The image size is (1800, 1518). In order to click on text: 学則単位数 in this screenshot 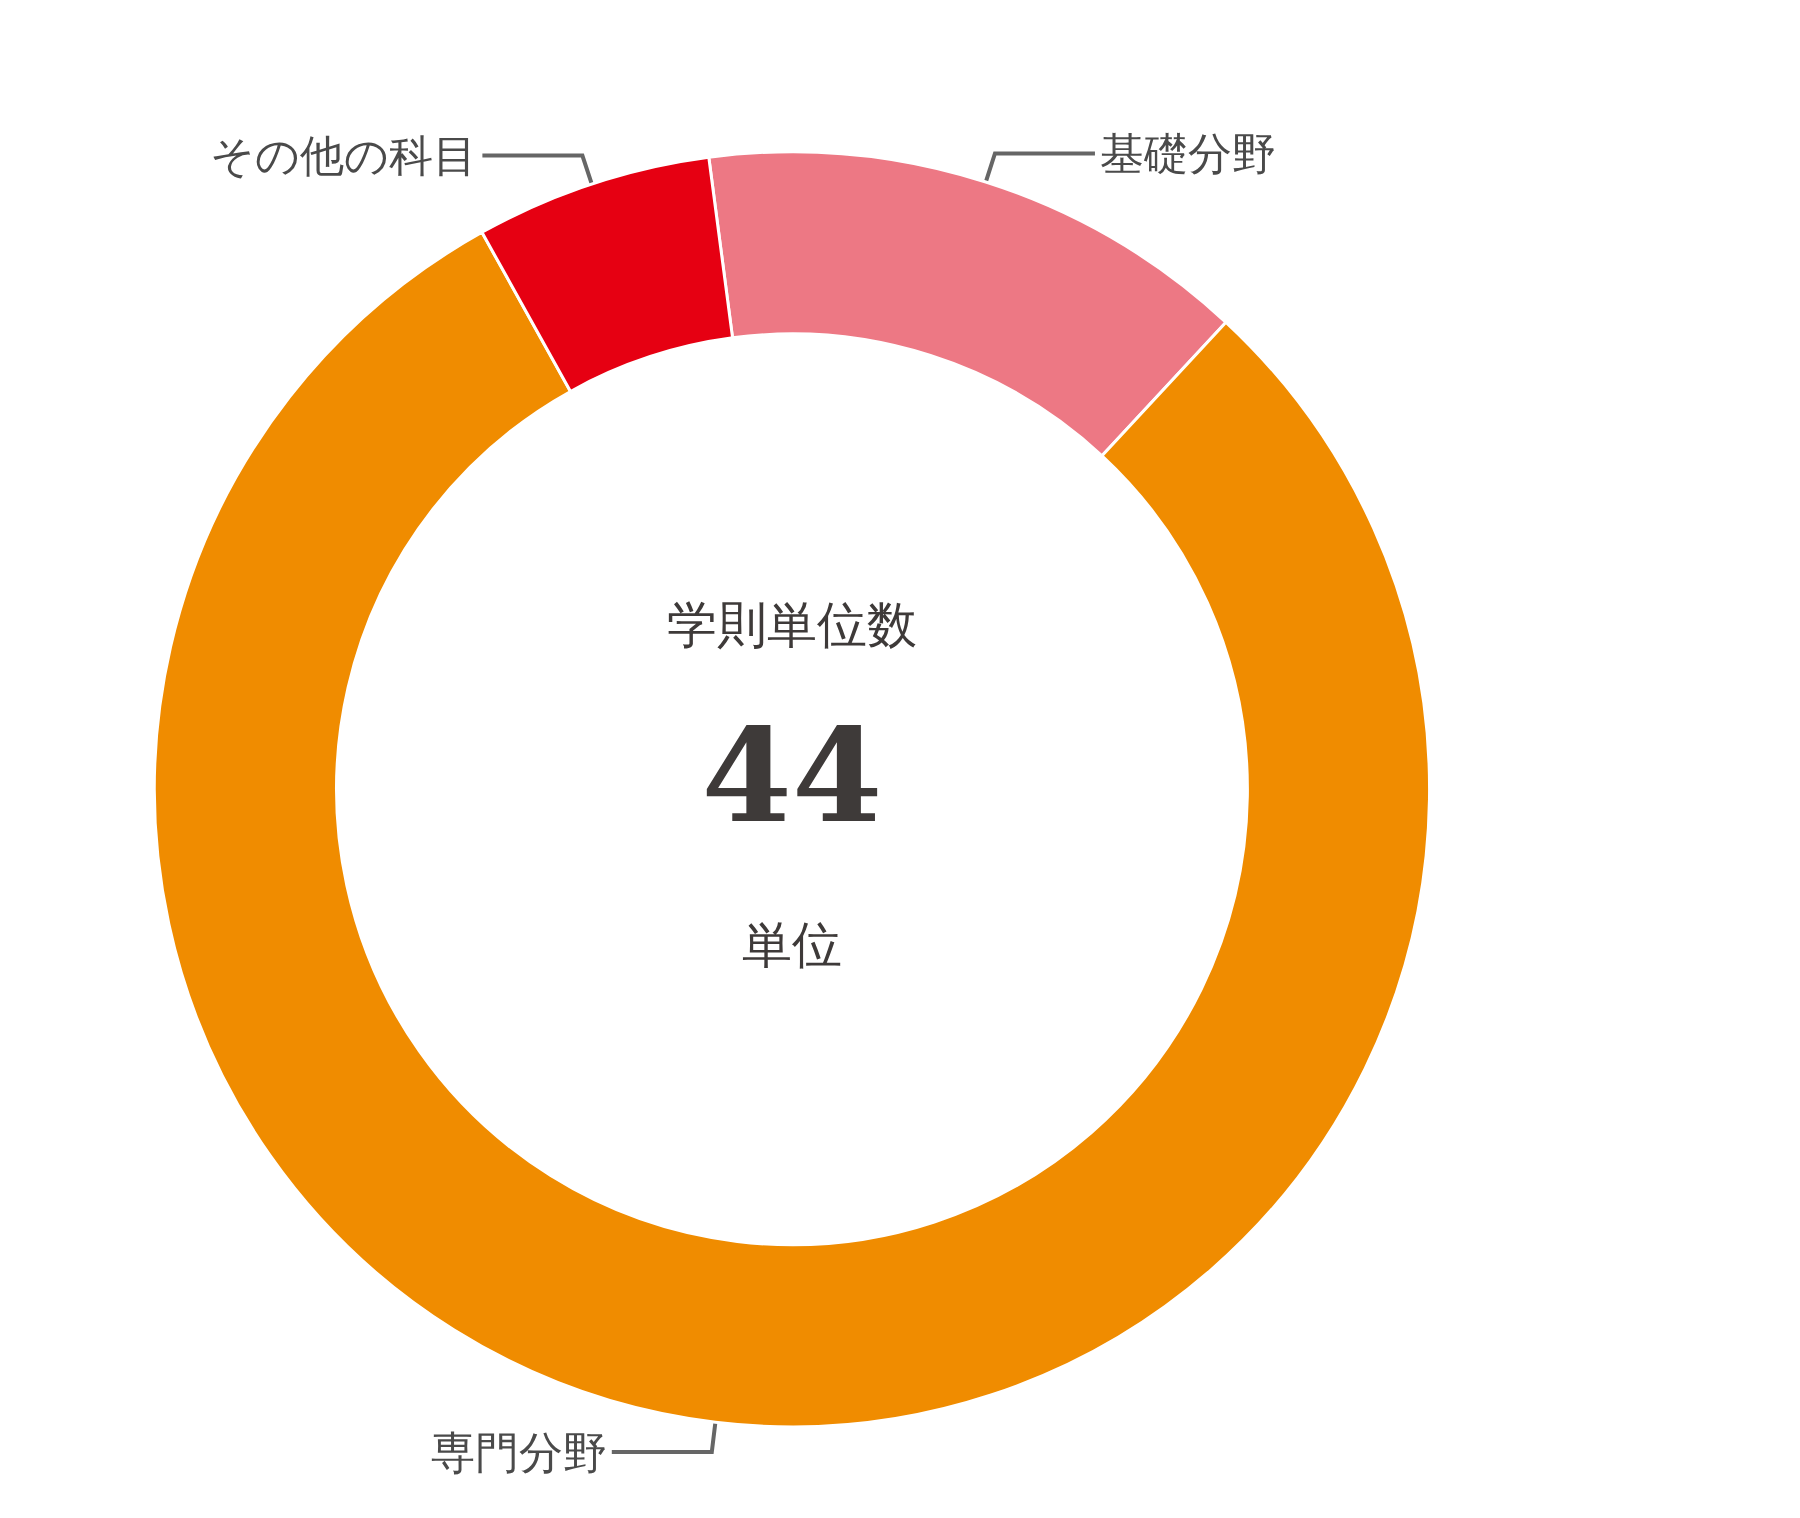, I will do `click(792, 625)`.